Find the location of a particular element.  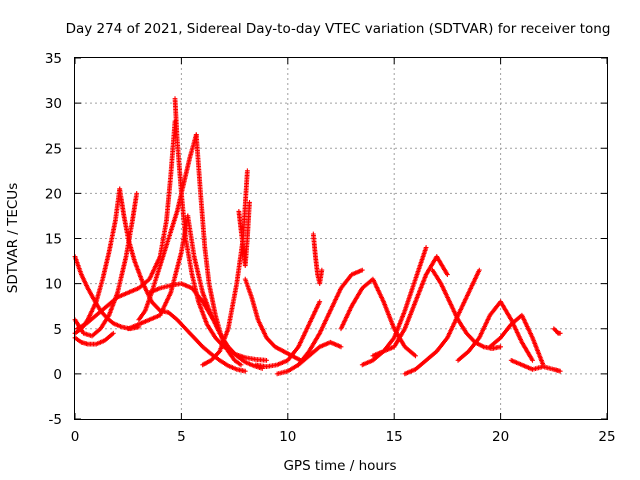

y-tick-labels: -5 0 5 10 15 20 25 30 35 is located at coordinates (53, 239).